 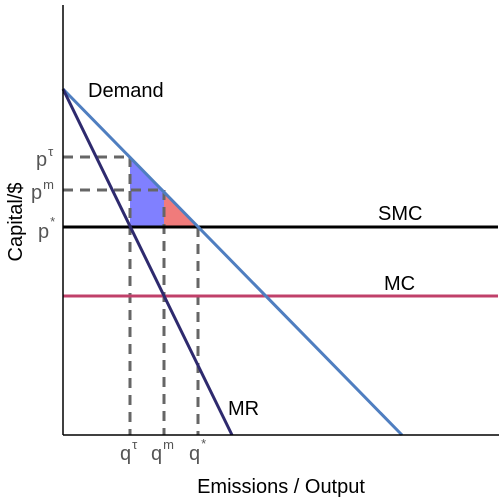 I want to click on mr-label: MR, so click(x=243, y=409).